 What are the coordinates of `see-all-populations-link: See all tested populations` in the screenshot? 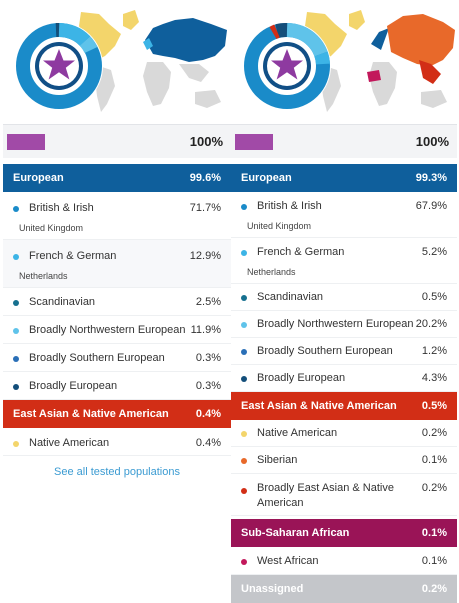 It's located at (117, 472).